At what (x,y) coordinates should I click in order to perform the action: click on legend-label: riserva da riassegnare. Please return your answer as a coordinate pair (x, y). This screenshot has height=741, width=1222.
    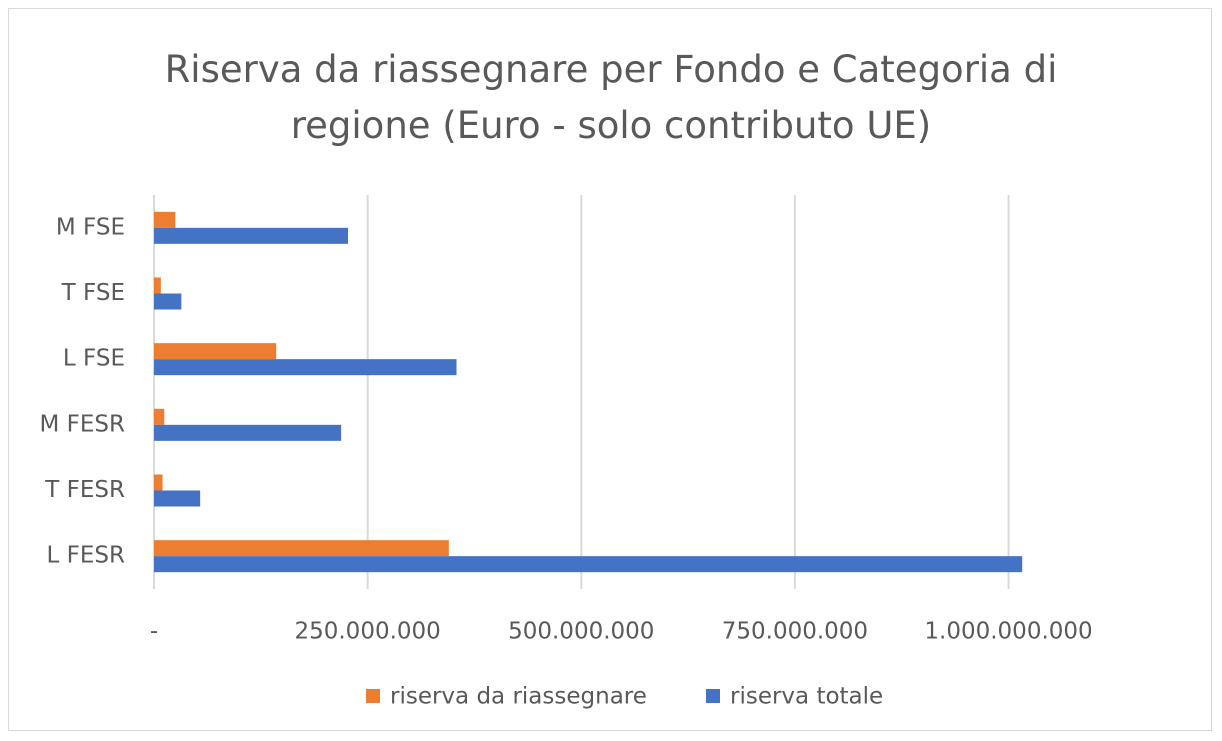
    Looking at the image, I should click on (518, 697).